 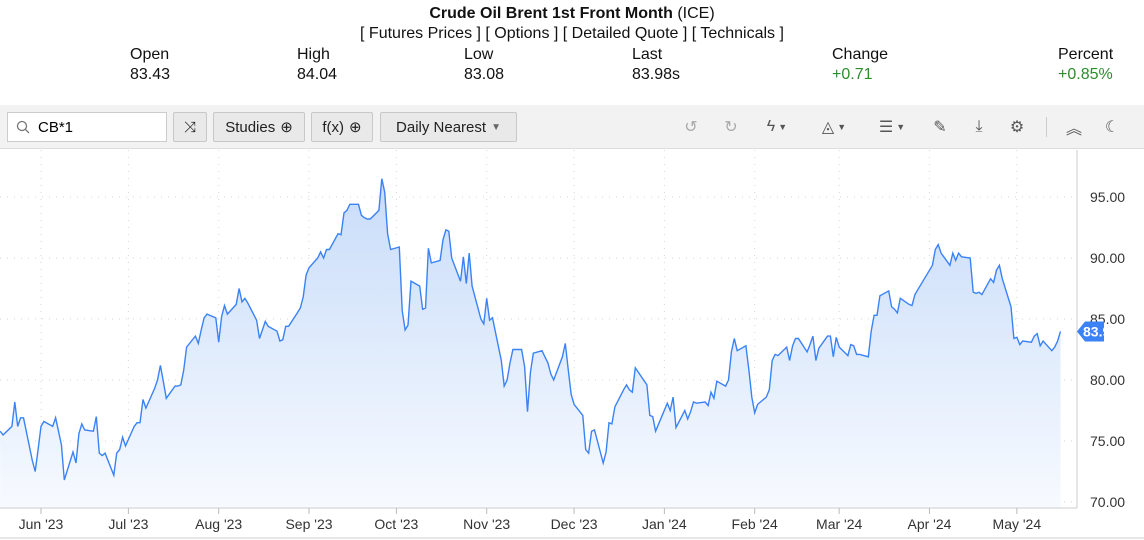 I want to click on fx-button: f(x) ⊕, so click(x=342, y=127).